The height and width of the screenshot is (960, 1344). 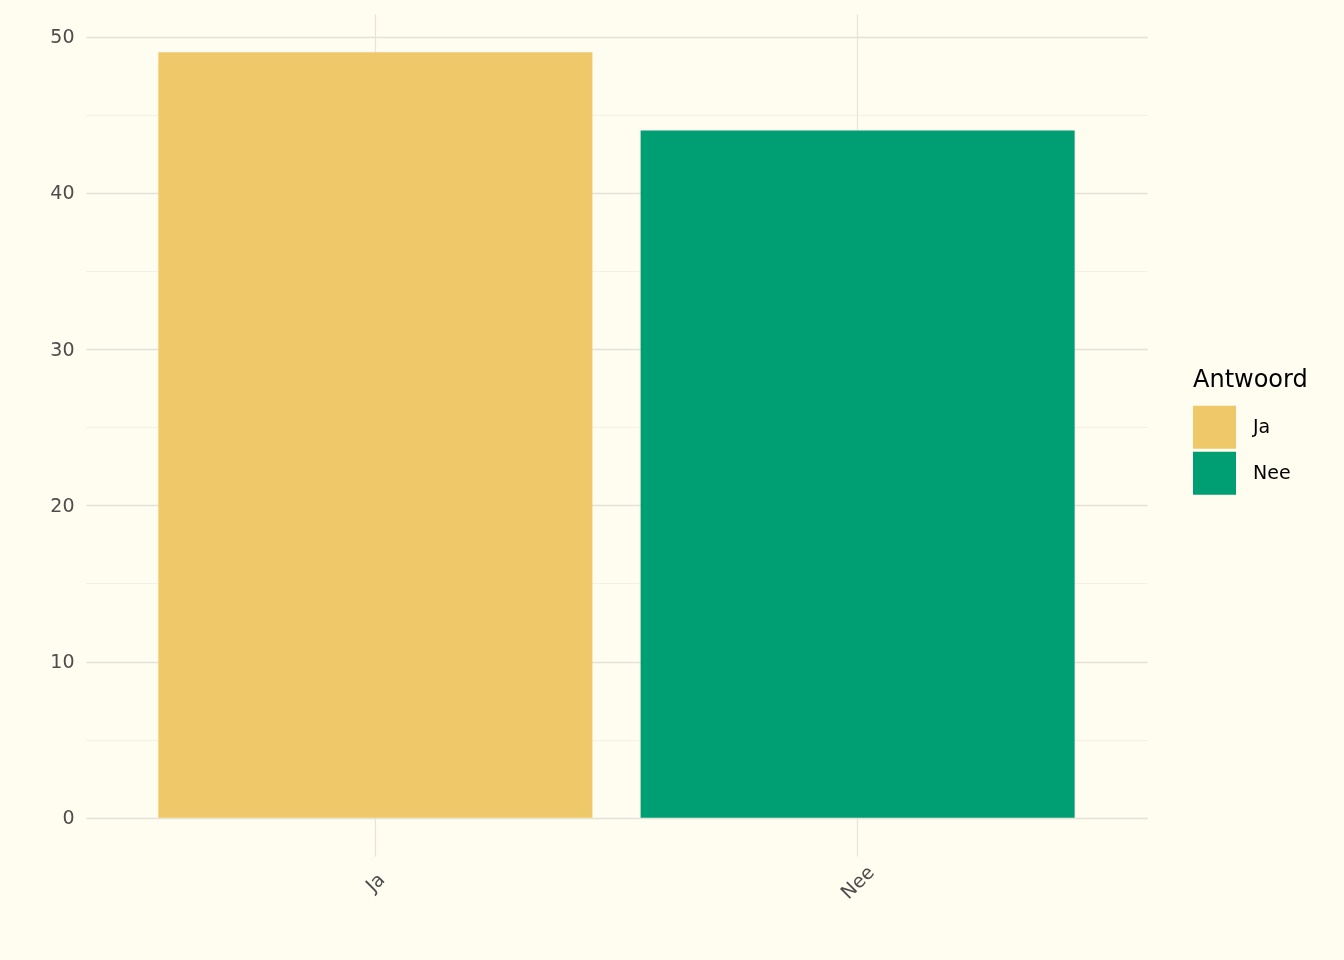 I want to click on y-tick-label: 50, so click(x=62, y=36).